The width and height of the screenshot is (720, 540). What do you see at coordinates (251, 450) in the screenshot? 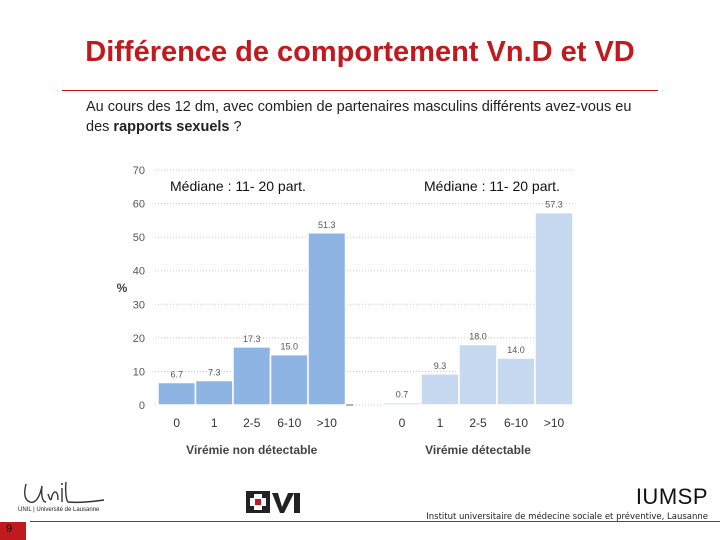
I see `x-axis-title: Virémie non détectable` at bounding box center [251, 450].